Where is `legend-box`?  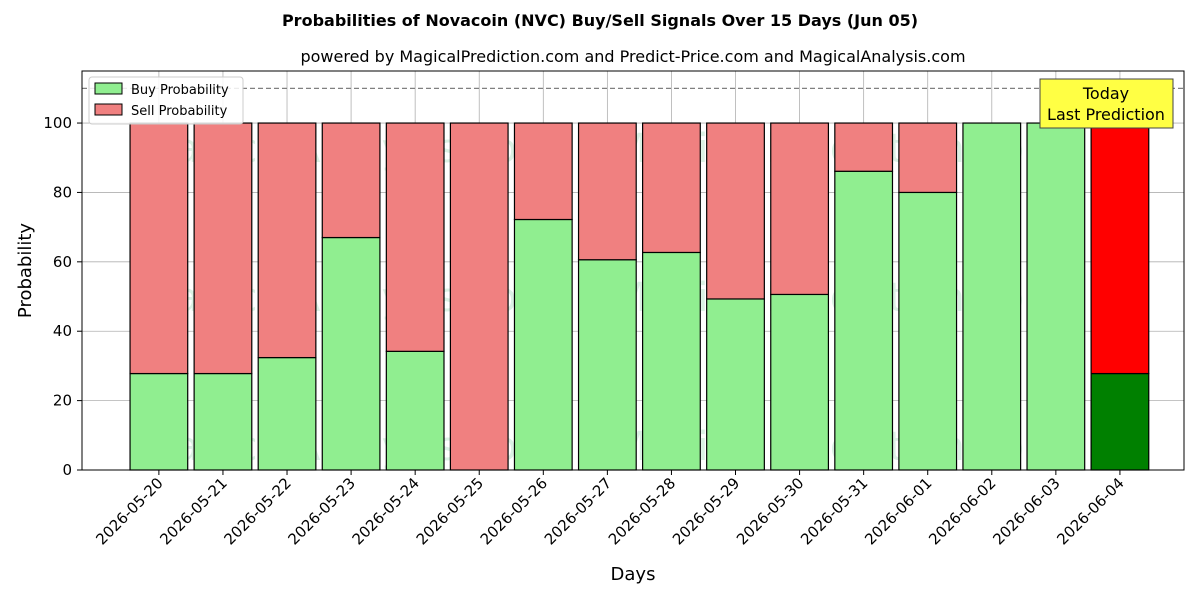 legend-box is located at coordinates (166, 100).